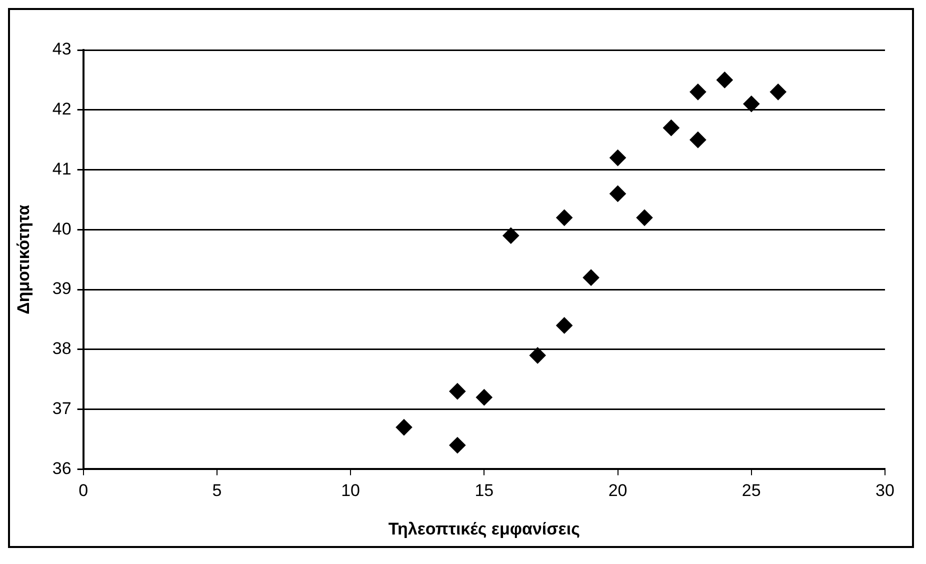 The width and height of the screenshot is (926, 564). Describe the element at coordinates (618, 490) in the screenshot. I see `x-tick-label: 20` at that location.